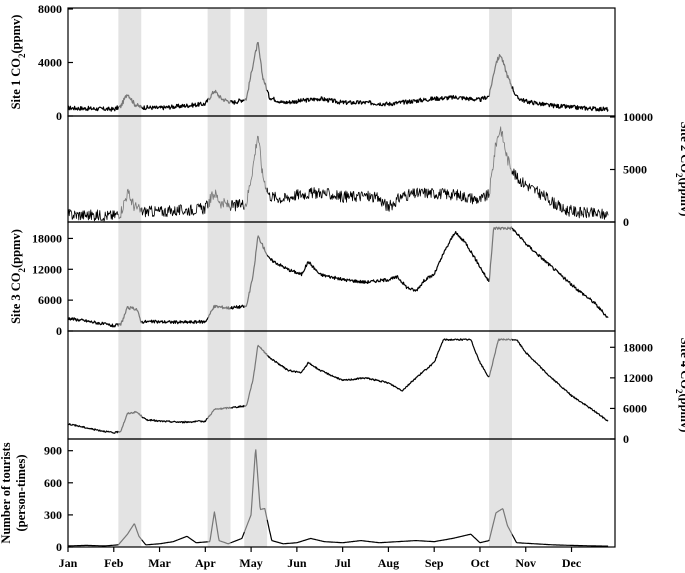 Image resolution: width=685 pixels, height=573 pixels. Describe the element at coordinates (480, 563) in the screenshot. I see `x-tick-label-oct: Oct` at that location.